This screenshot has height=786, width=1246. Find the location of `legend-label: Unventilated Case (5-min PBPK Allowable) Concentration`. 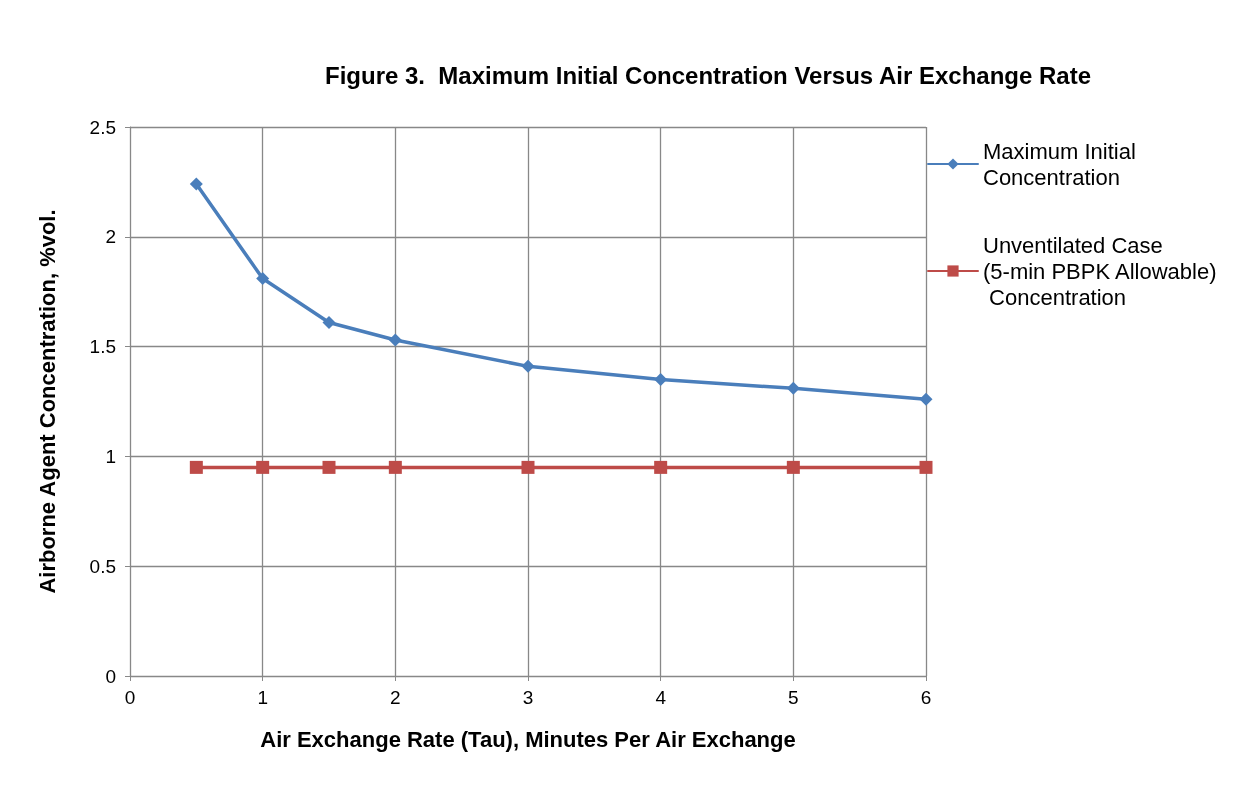

legend-label: Unventilated Case (5-min PBPK Allowable) Concentration is located at coordinates (1100, 271).